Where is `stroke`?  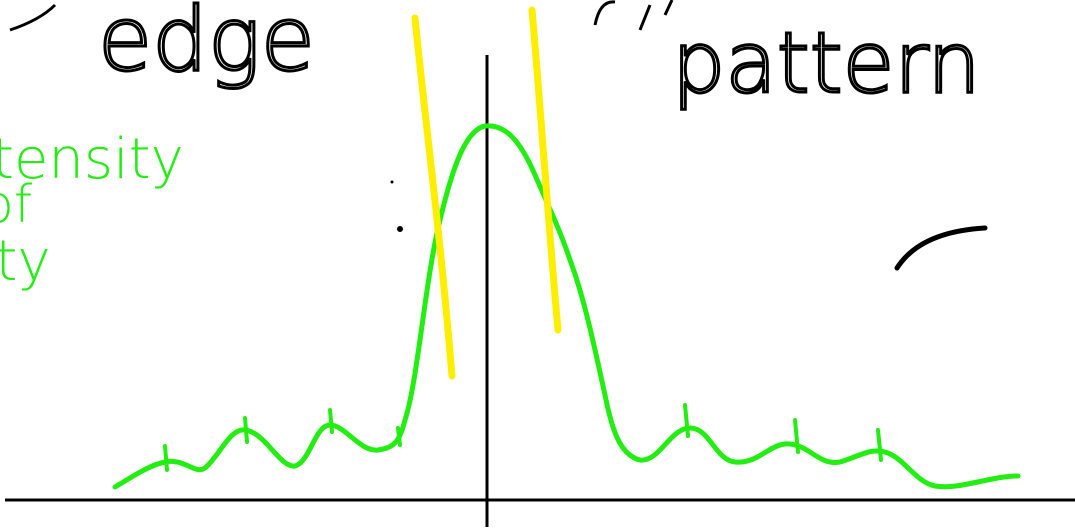
stroke is located at coordinates (941, 248).